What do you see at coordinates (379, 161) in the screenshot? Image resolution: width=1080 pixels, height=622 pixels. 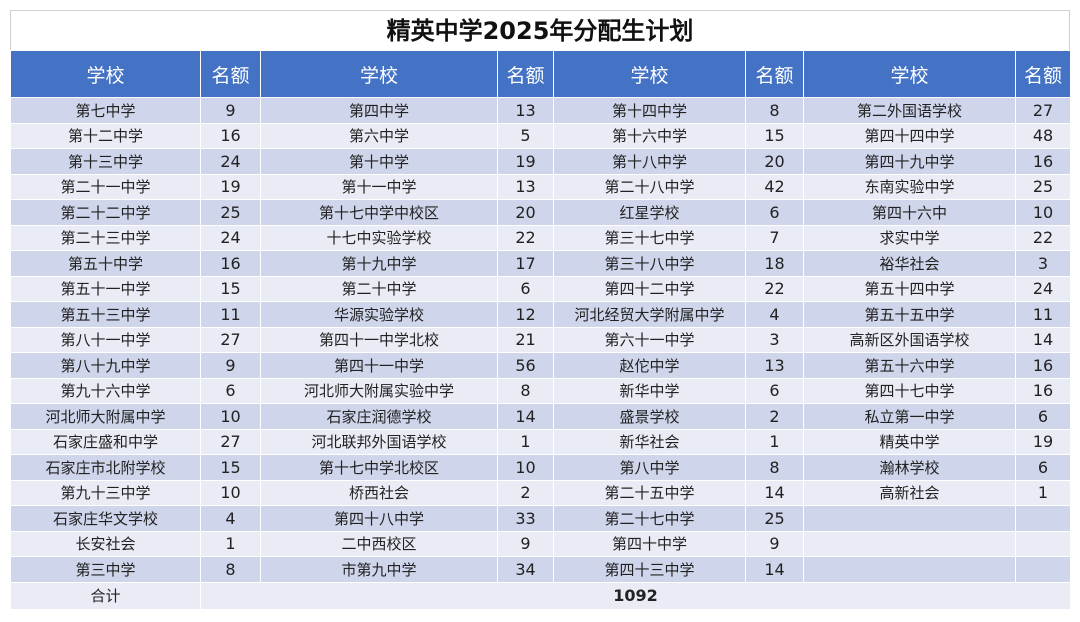 I see `school-name: 第十中学` at bounding box center [379, 161].